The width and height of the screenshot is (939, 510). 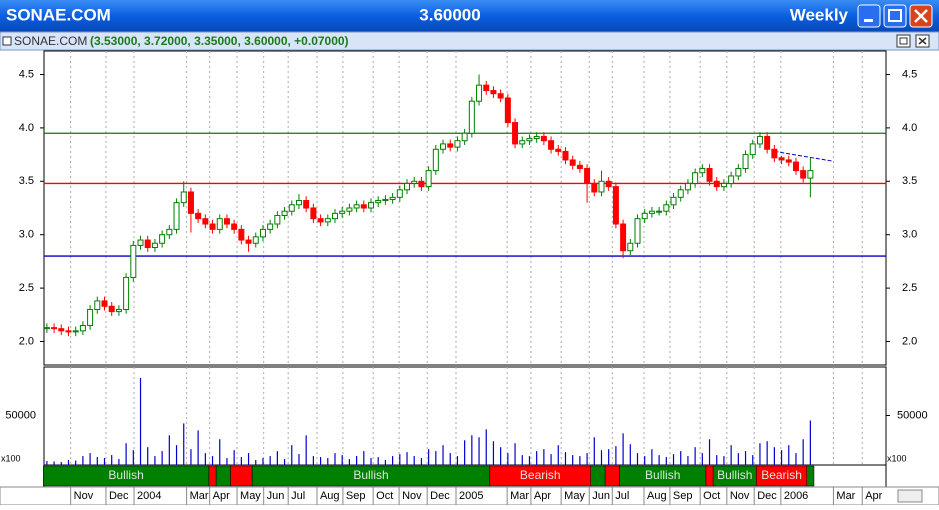 What do you see at coordinates (903, 41) in the screenshot?
I see `restore-button` at bounding box center [903, 41].